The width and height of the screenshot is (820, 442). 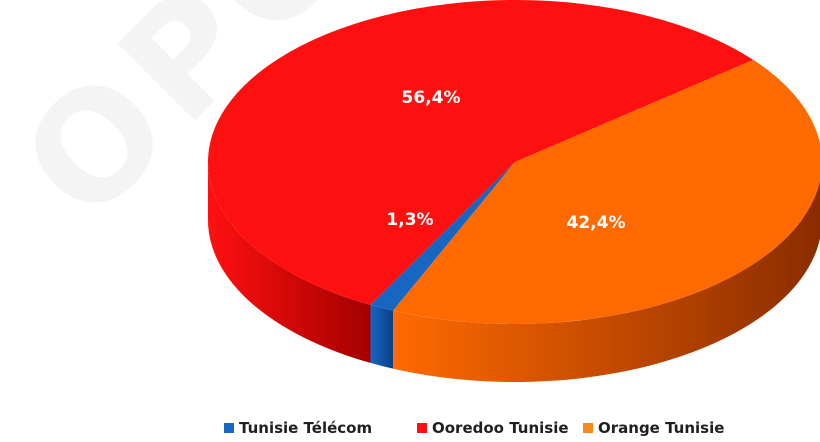 What do you see at coordinates (409, 220) in the screenshot?
I see `data-label-tunisie-telecom: 1,3%` at bounding box center [409, 220].